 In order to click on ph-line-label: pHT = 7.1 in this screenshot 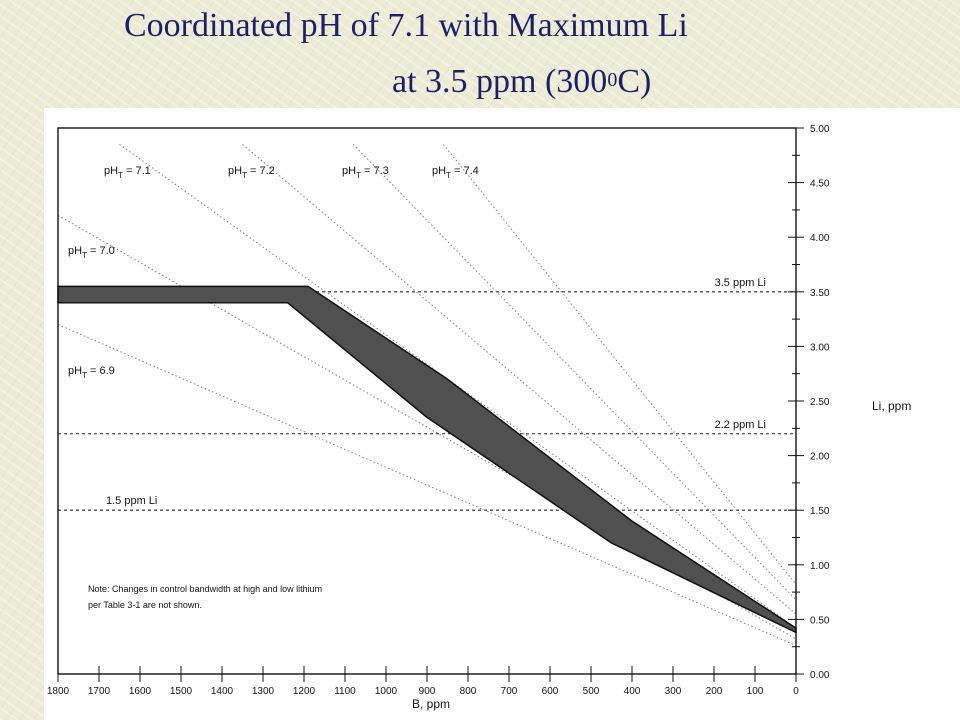, I will do `click(127, 172)`.